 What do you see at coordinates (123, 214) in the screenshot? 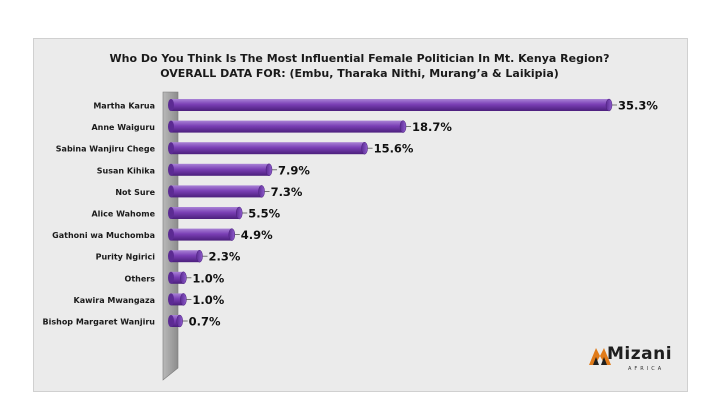
I see `category-label: Alice Wahome` at bounding box center [123, 214].